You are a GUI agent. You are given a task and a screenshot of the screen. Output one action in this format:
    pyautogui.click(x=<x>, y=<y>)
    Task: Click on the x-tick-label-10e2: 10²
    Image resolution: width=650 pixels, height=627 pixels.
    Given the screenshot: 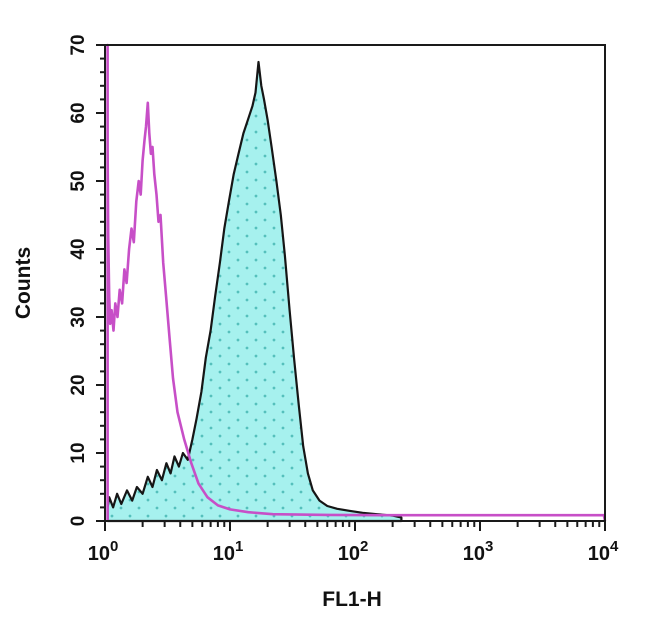 What is the action you would take?
    pyautogui.click(x=353, y=551)
    